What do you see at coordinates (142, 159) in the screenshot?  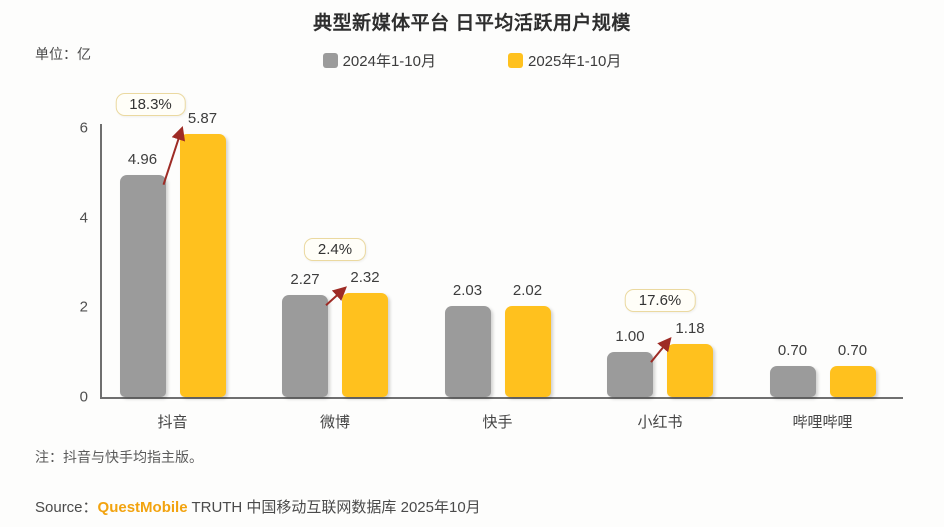 I see `bar-value-label: 4.96` at bounding box center [142, 159].